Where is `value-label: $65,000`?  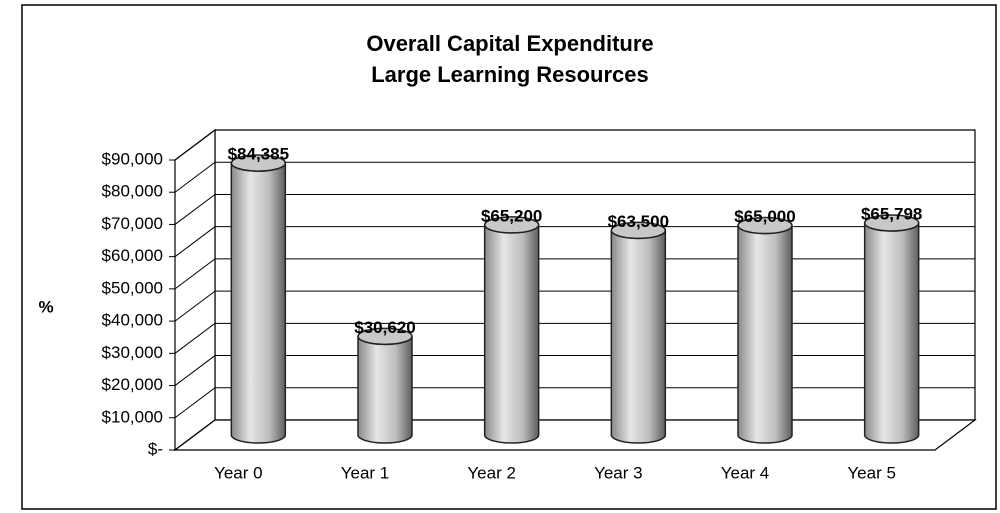 value-label: $65,000 is located at coordinates (764, 216).